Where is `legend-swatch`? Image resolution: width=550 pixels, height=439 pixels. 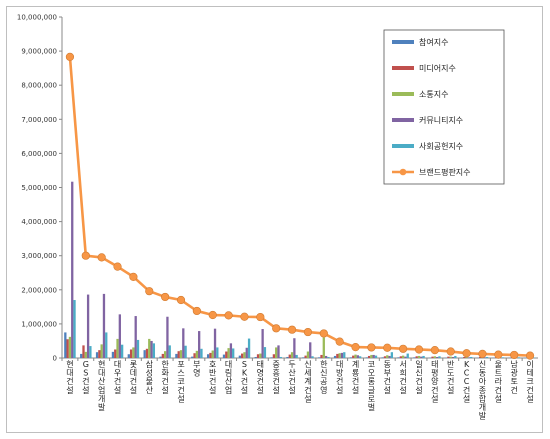 legend-swatch is located at coordinates (403, 94).